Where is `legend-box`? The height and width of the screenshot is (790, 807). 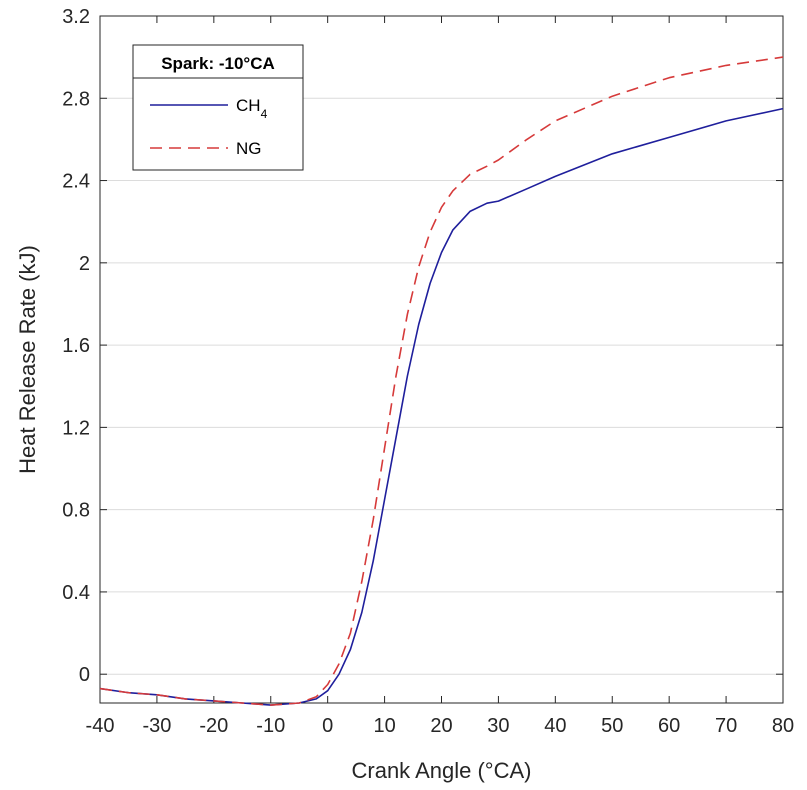
legend-box is located at coordinates (218, 107).